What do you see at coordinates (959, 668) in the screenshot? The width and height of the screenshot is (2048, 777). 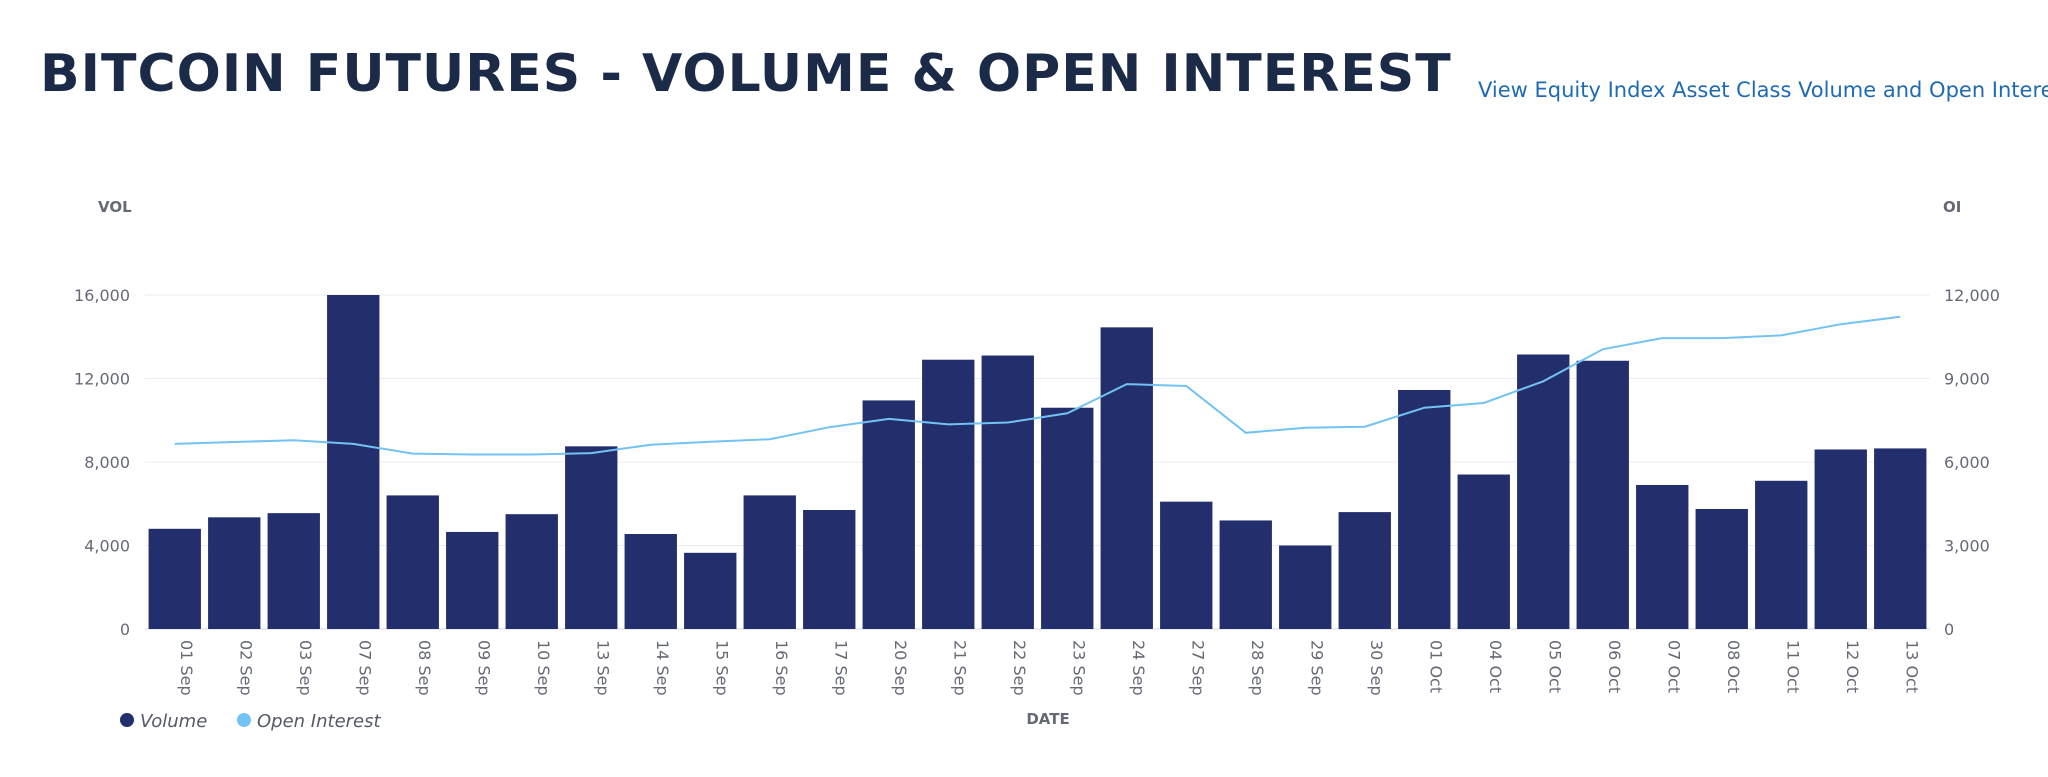 I see `x-axis-tick-label: 21 Sep` at bounding box center [959, 668].